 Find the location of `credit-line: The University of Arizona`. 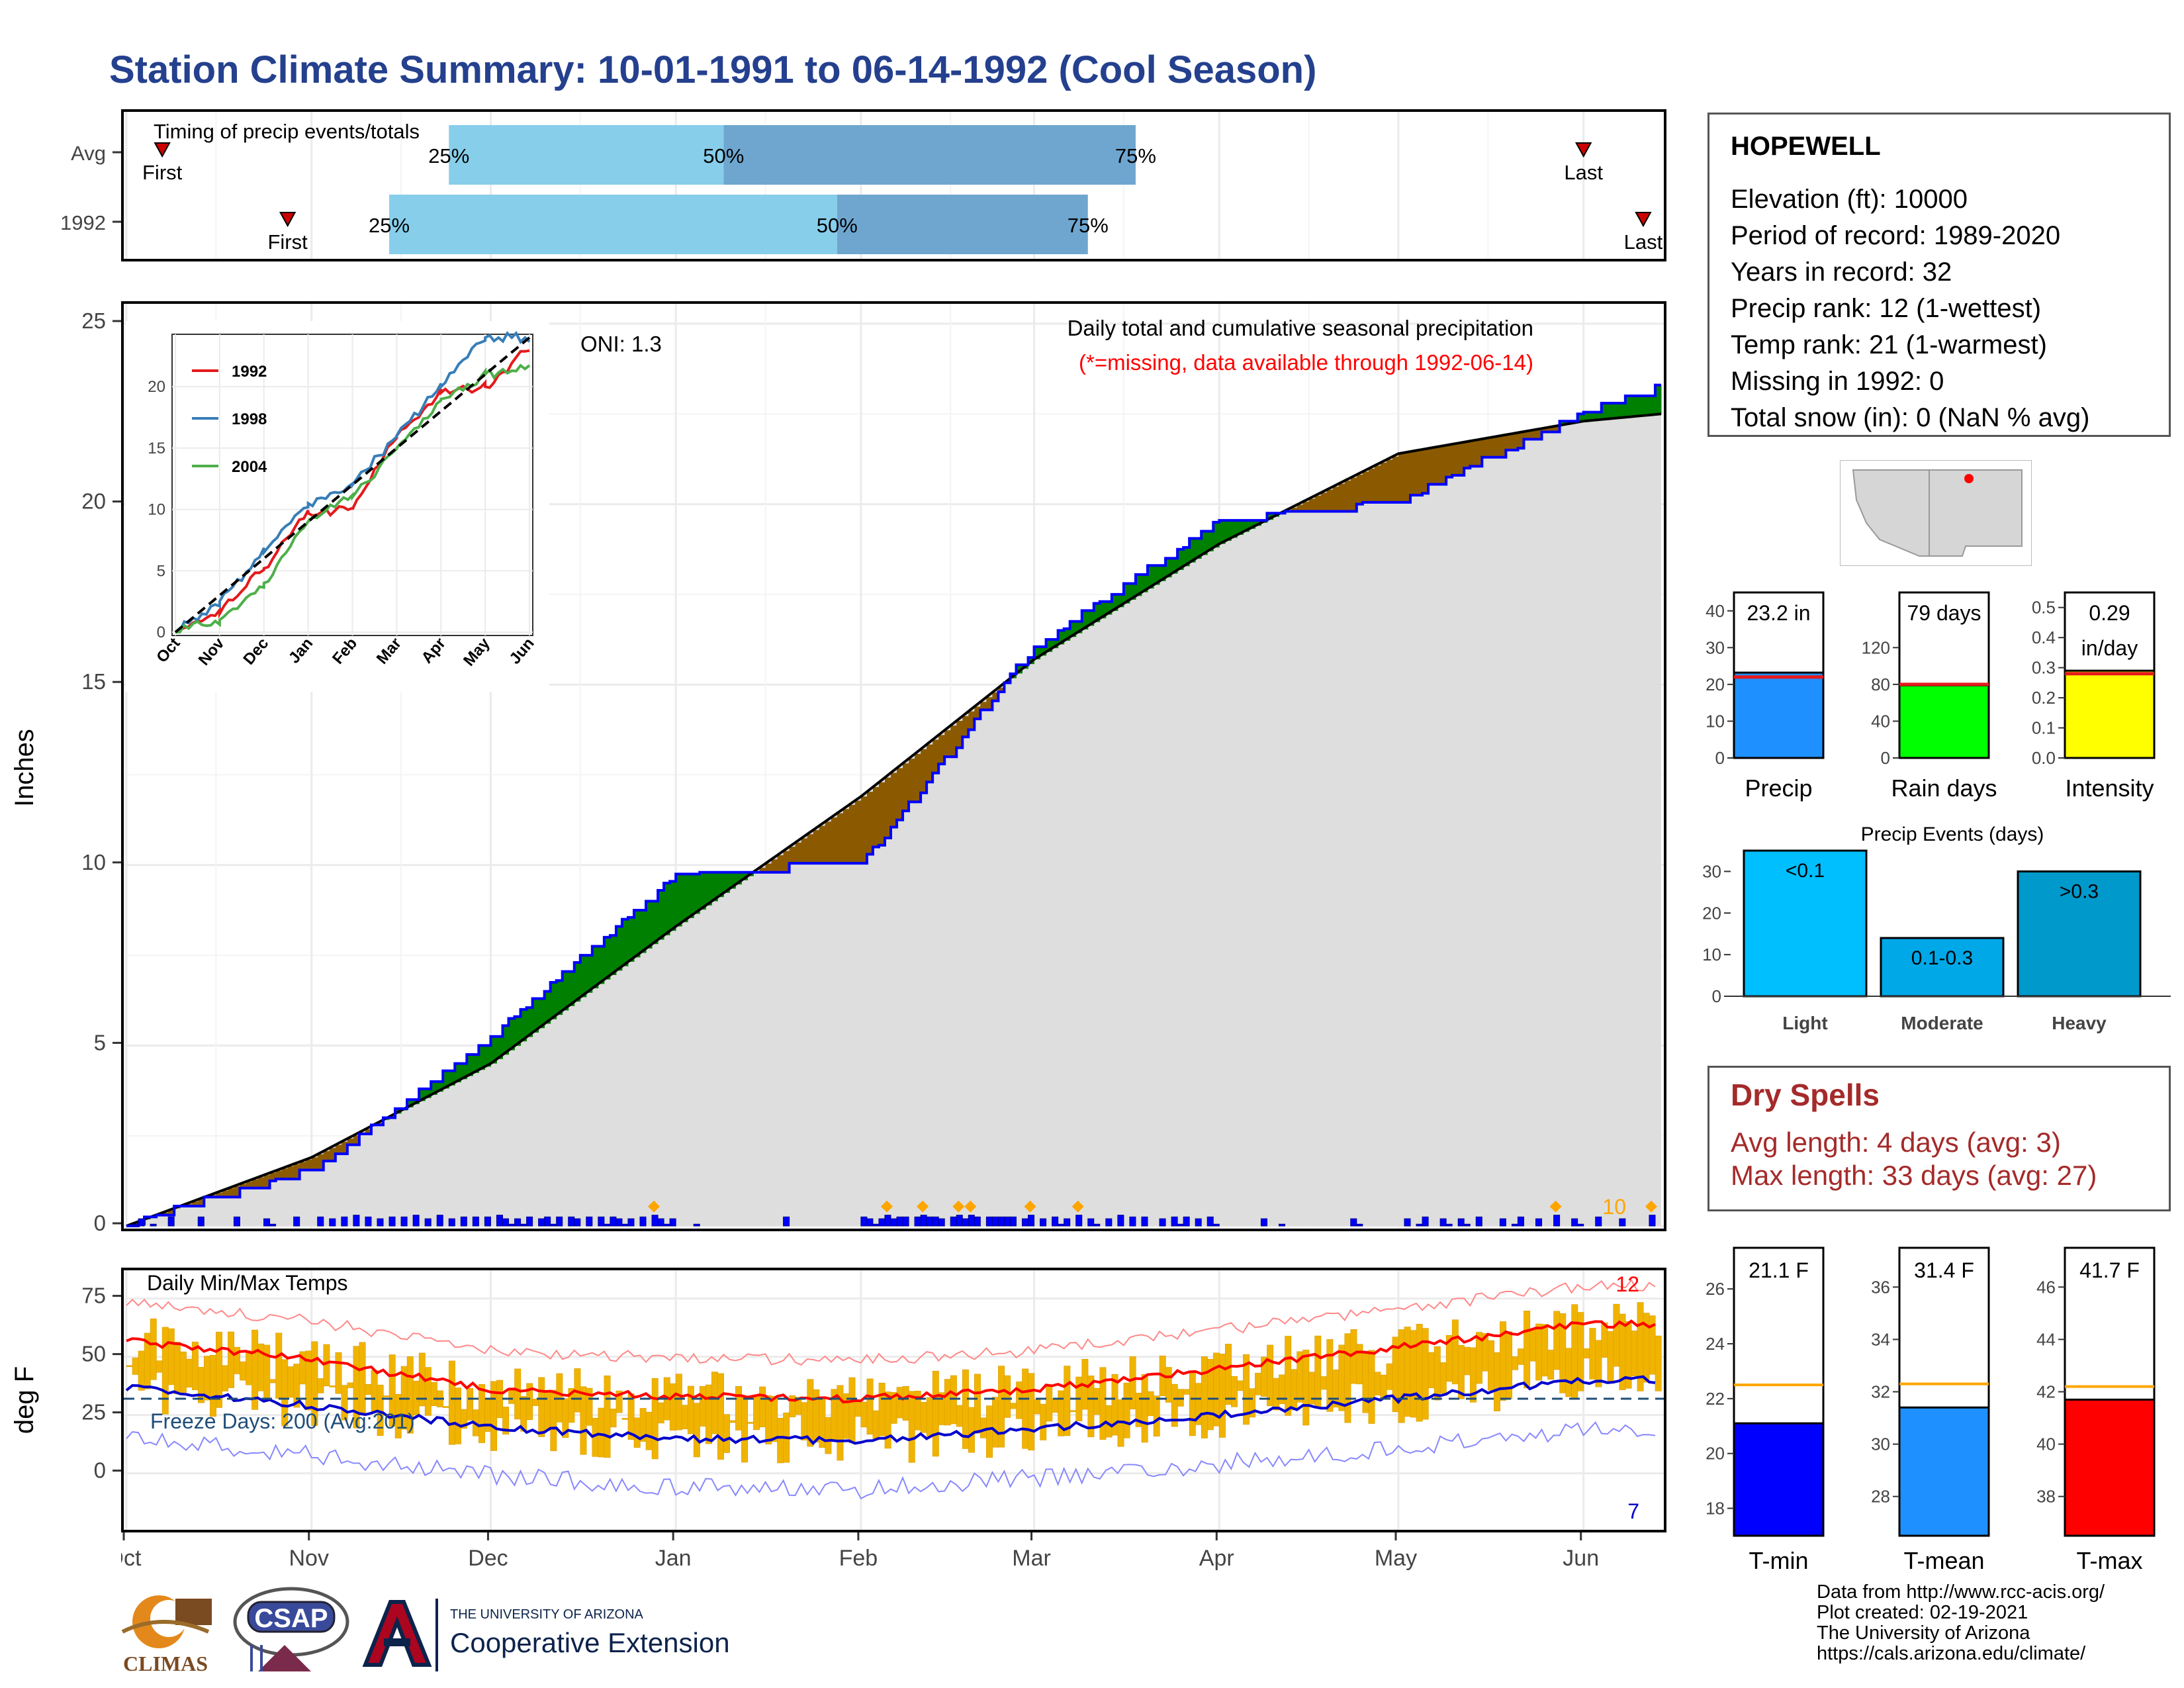

credit-line: The University of Arizona is located at coordinates (1923, 1633).